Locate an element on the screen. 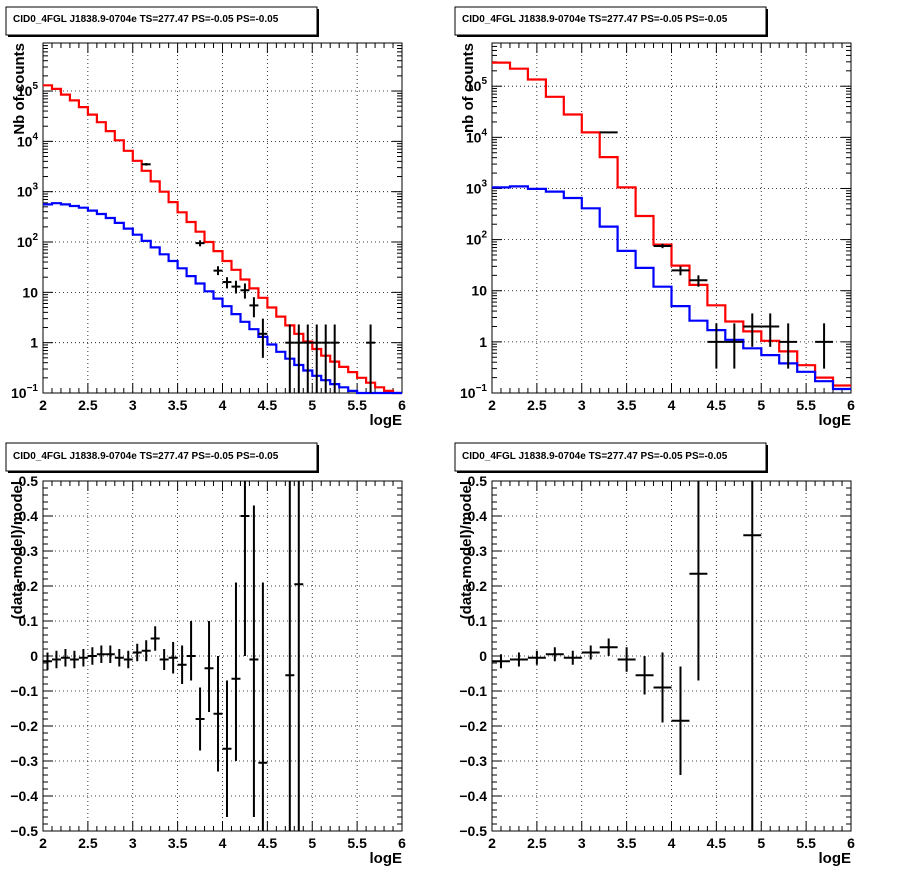  y-tick-label: −0.2 is located at coordinates (24, 726).